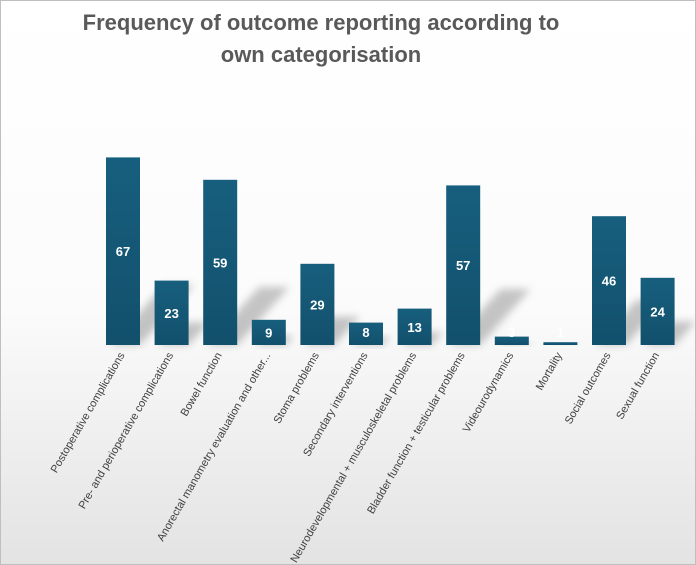  Describe the element at coordinates (127, 430) in the screenshot. I see `x-tick-label: Pre- and perioperative complications` at that location.